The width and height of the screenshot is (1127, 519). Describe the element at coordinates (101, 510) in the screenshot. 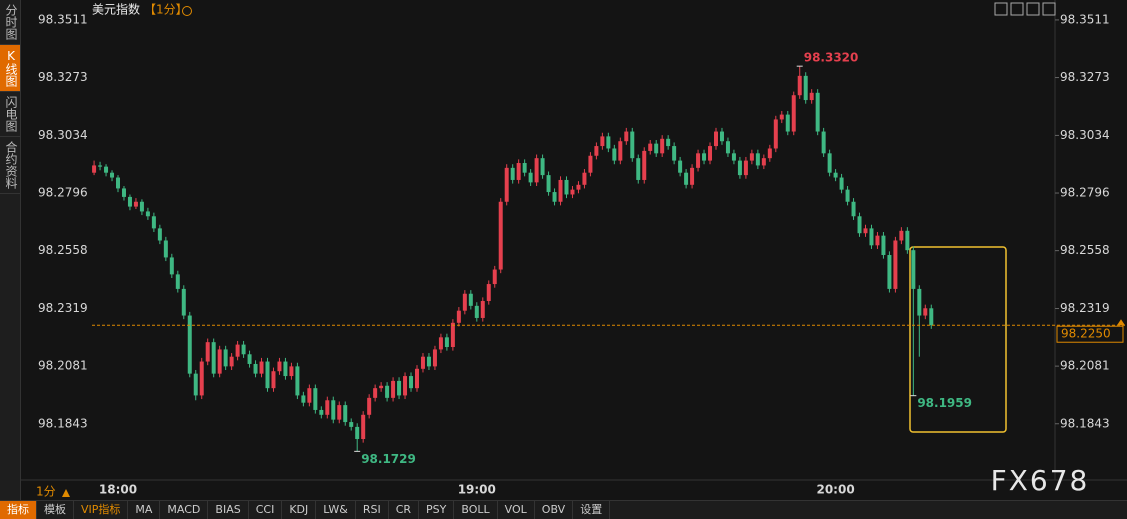

I see `toolbar-tab: VIP指标` at that location.